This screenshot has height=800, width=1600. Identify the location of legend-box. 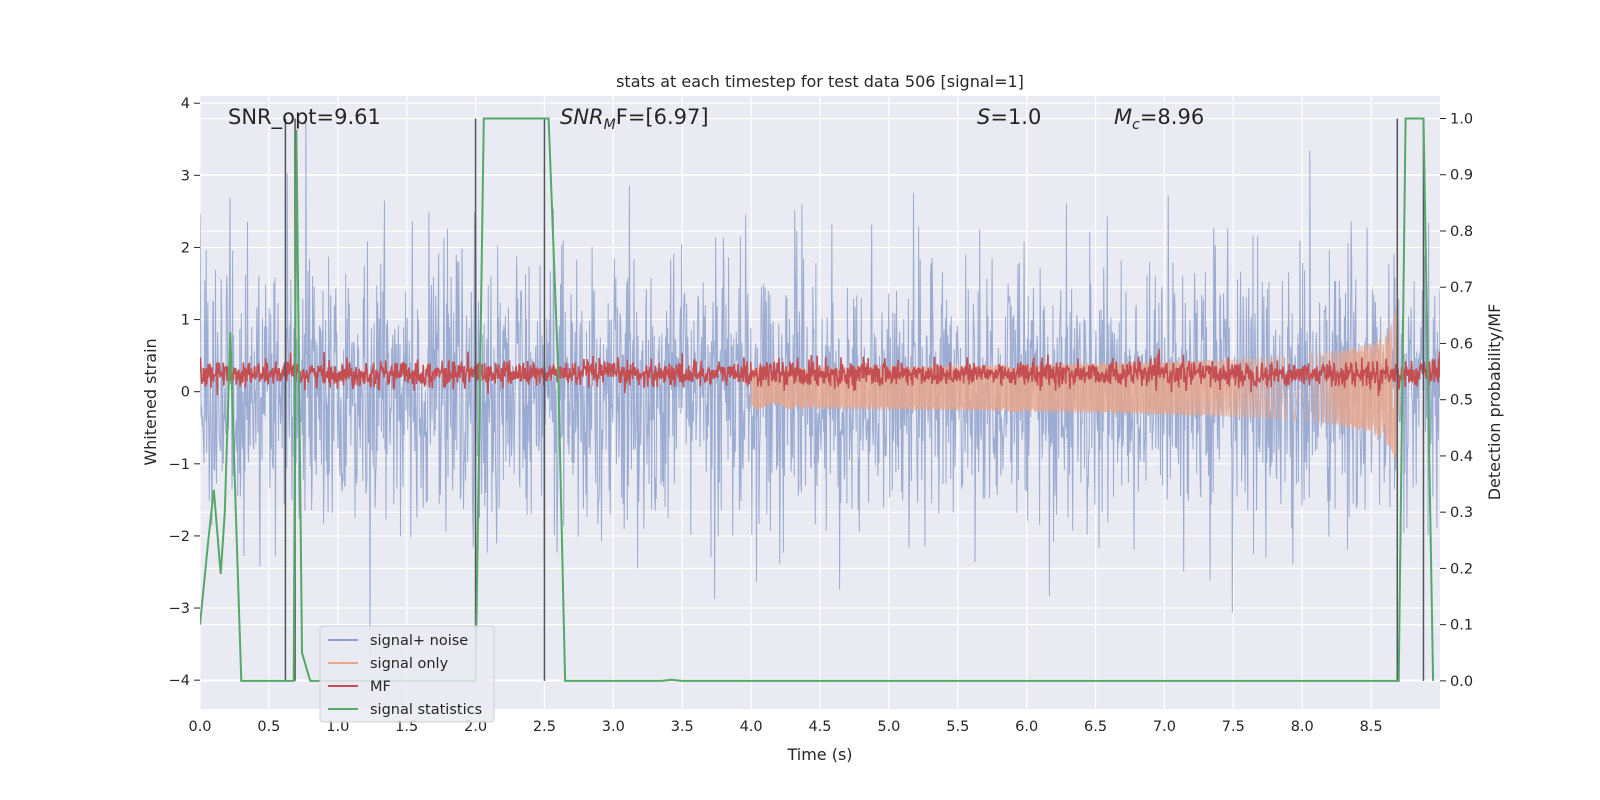
(407, 674).